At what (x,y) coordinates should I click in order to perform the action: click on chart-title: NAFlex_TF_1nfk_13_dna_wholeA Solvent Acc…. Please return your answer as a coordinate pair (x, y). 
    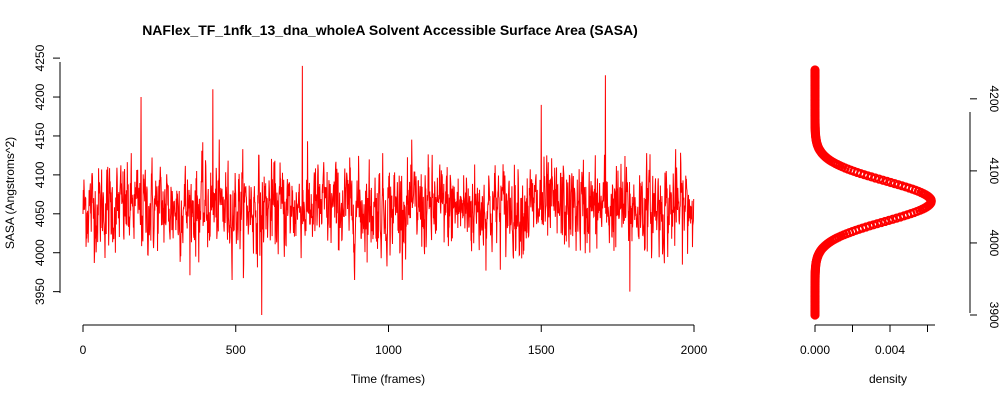
    Looking at the image, I should click on (390, 30).